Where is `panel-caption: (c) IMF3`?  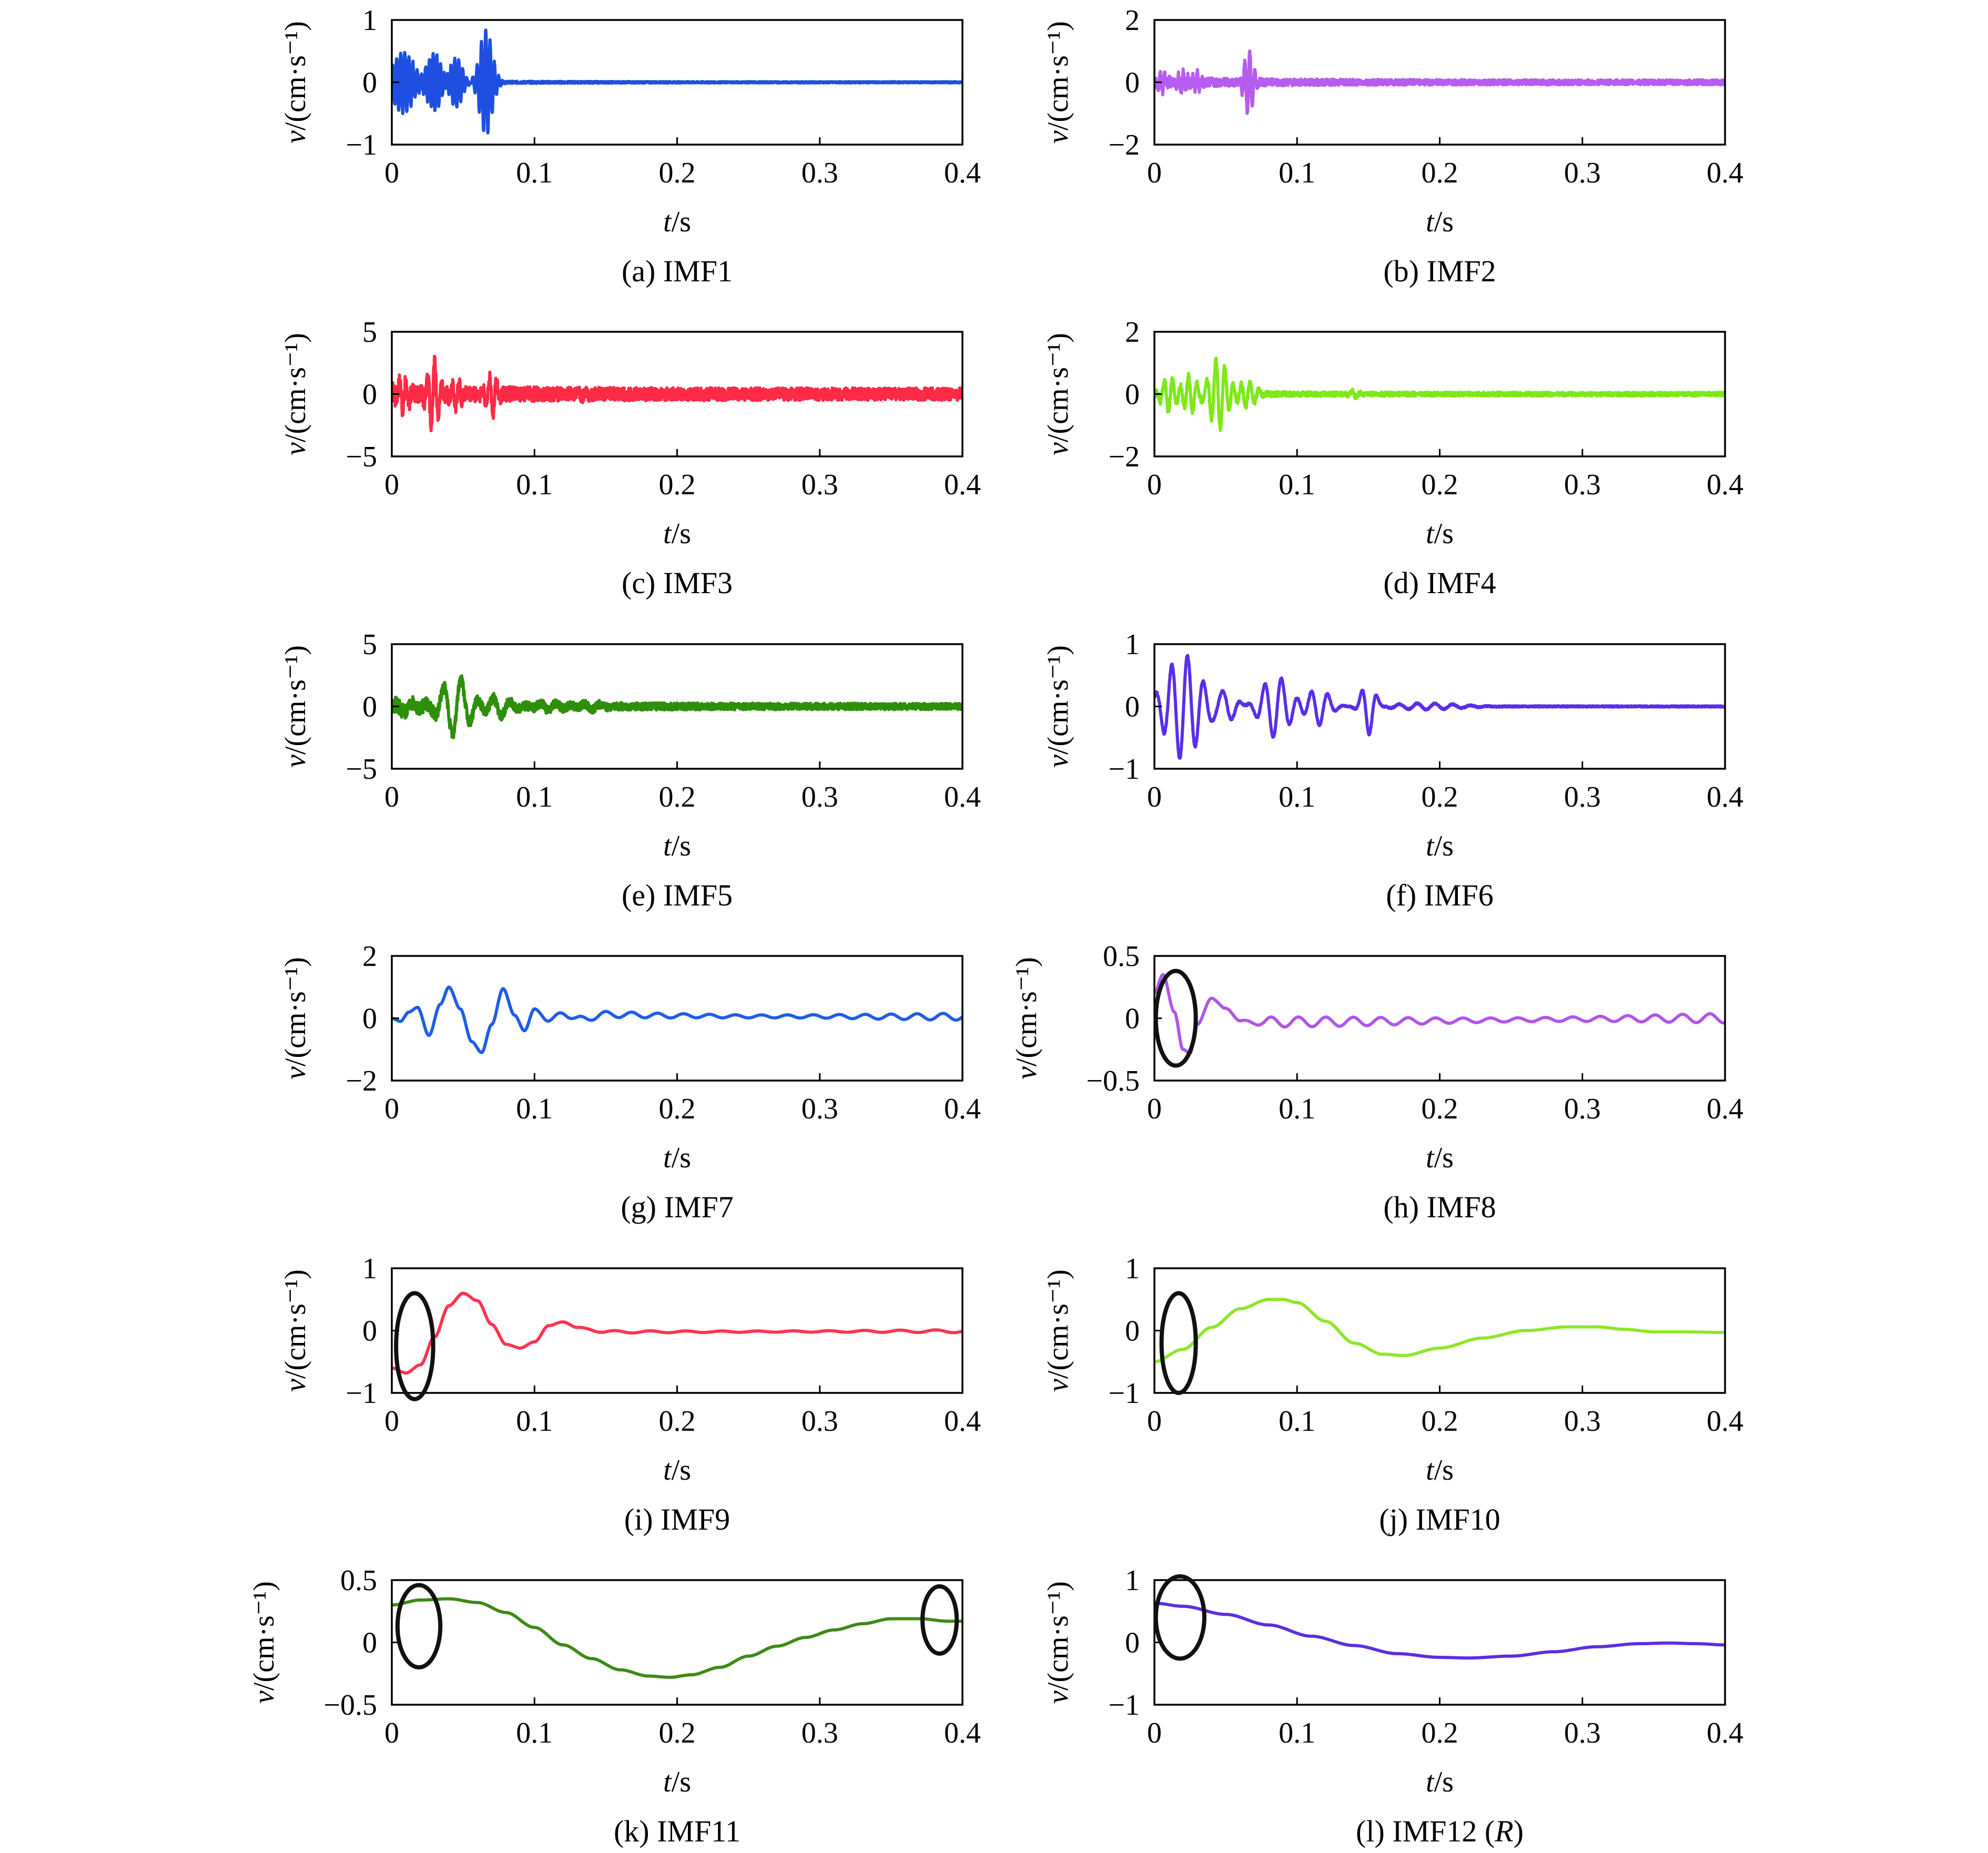 panel-caption: (c) IMF3 is located at coordinates (677, 583).